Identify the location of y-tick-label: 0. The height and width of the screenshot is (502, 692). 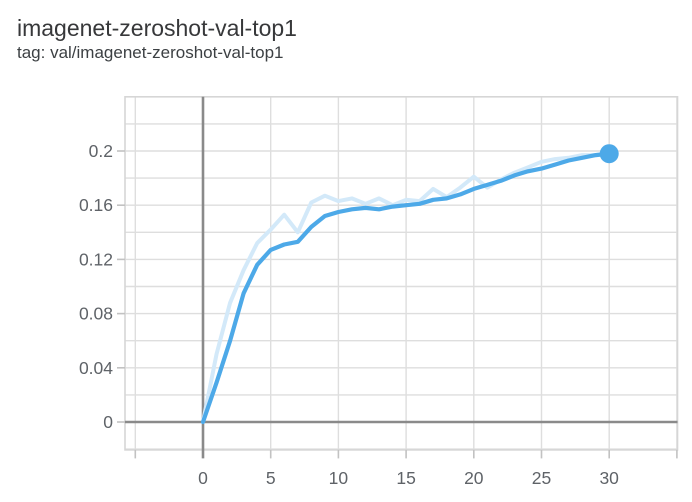
(108, 422).